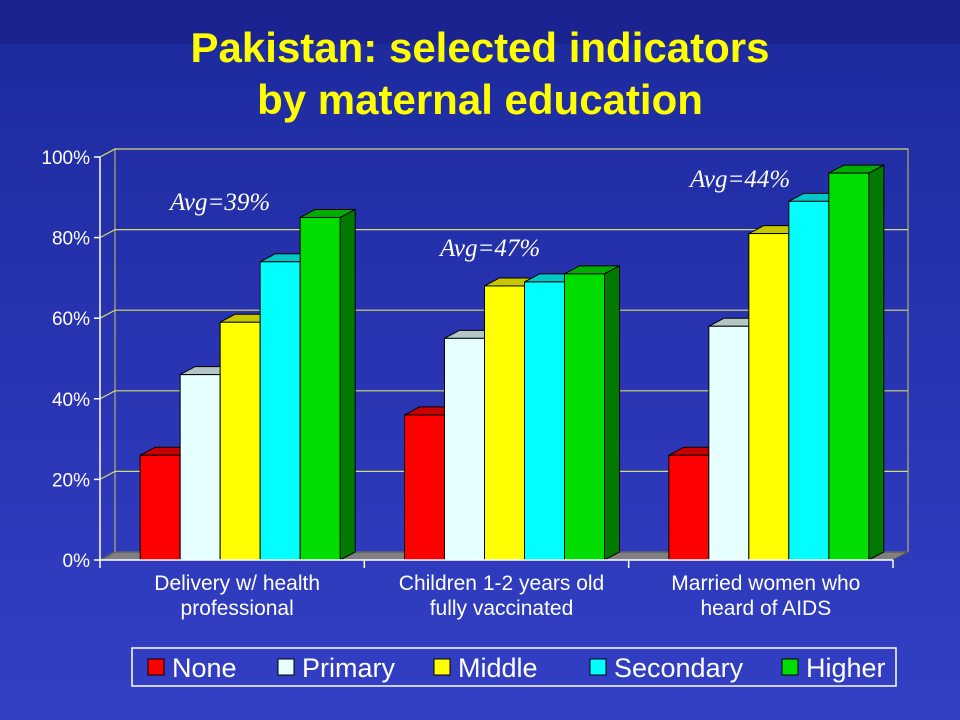 The image size is (960, 720). What do you see at coordinates (765, 608) in the screenshot?
I see `category-label: heard of AIDS` at bounding box center [765, 608].